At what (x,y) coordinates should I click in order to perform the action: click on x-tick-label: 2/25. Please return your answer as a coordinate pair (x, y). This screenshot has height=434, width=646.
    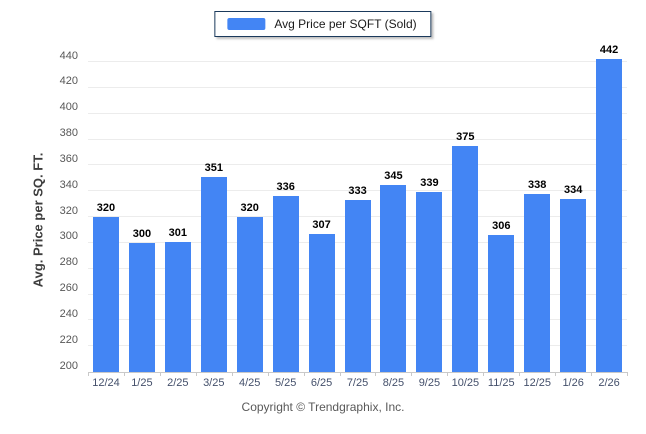
    Looking at the image, I should click on (178, 383).